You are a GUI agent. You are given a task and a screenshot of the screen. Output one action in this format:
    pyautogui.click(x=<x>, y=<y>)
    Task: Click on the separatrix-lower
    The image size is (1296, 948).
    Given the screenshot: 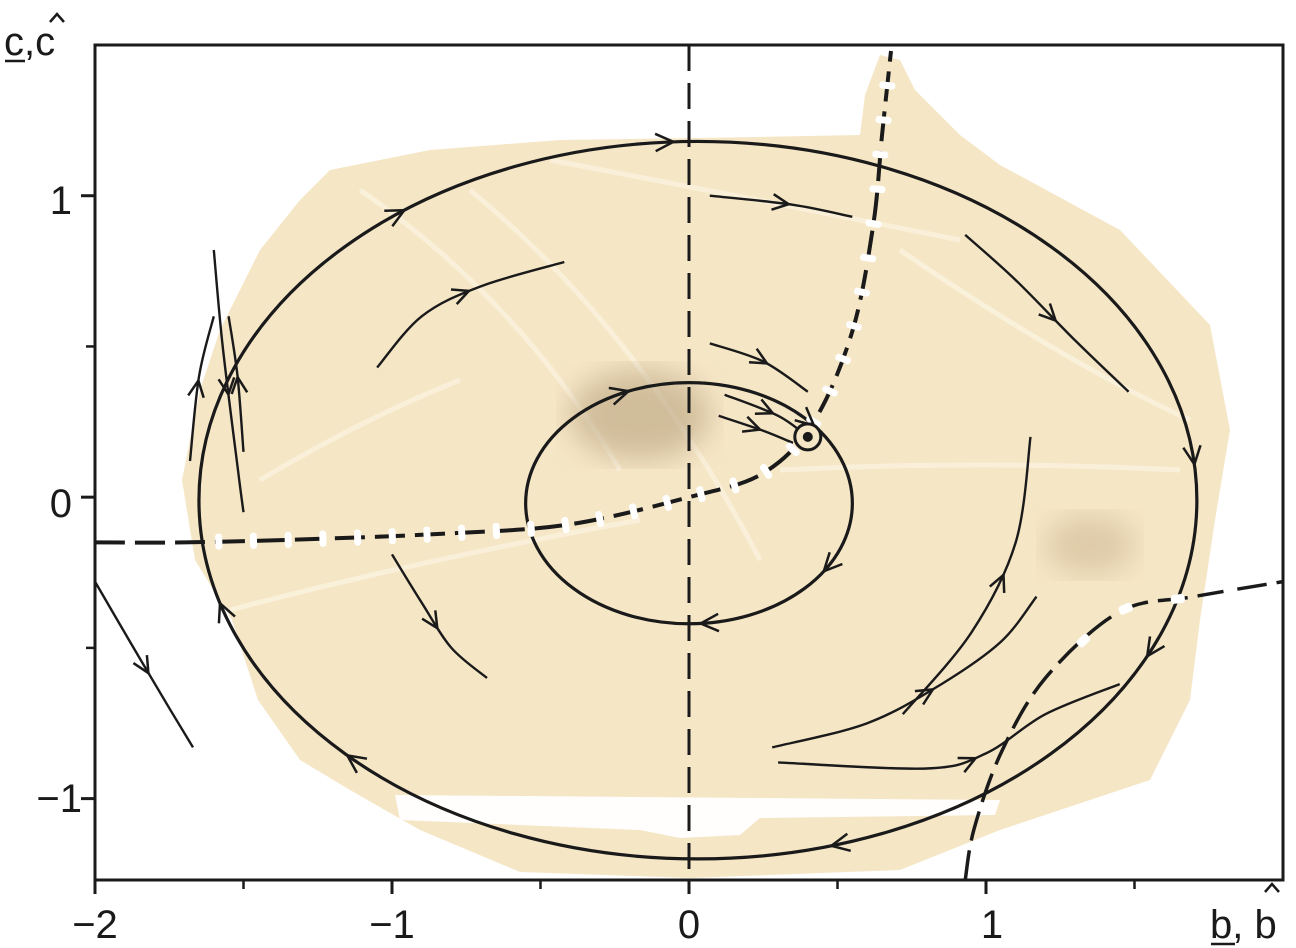 What is the action you would take?
    pyautogui.click(x=1123, y=730)
    